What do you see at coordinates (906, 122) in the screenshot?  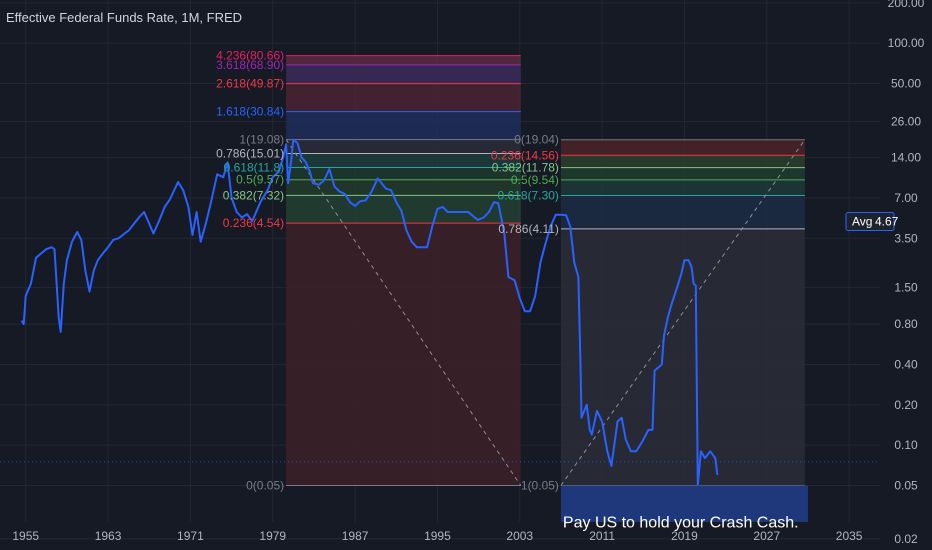 I see `y-tick-label: 26.00` at bounding box center [906, 122].